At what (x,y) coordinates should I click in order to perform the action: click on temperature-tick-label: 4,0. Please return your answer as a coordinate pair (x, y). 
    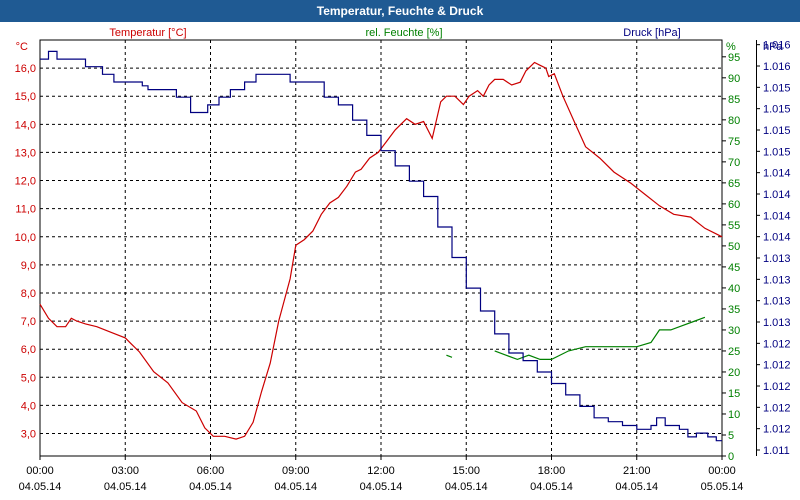
    Looking at the image, I should click on (28, 406).